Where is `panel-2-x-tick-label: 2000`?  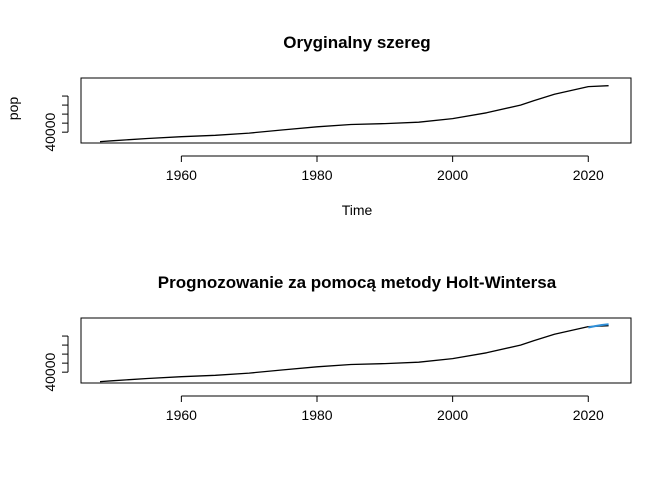
panel-2-x-tick-label: 2000 is located at coordinates (452, 415).